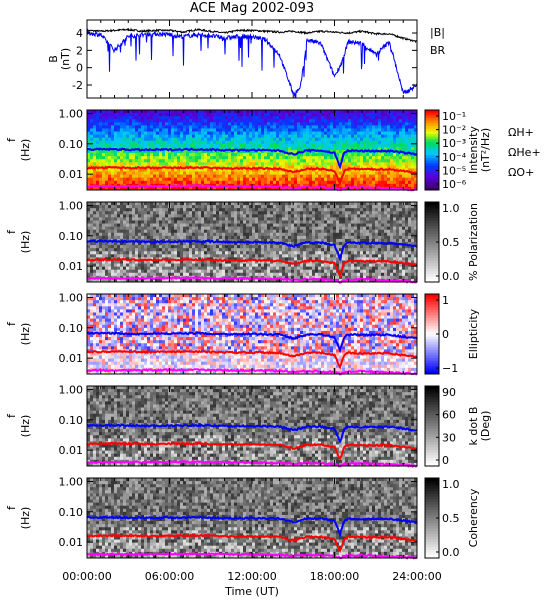 The height and width of the screenshot is (600, 550). What do you see at coordinates (252, 158) in the screenshot?
I see `gyrofrequency-line-h` at bounding box center [252, 158].